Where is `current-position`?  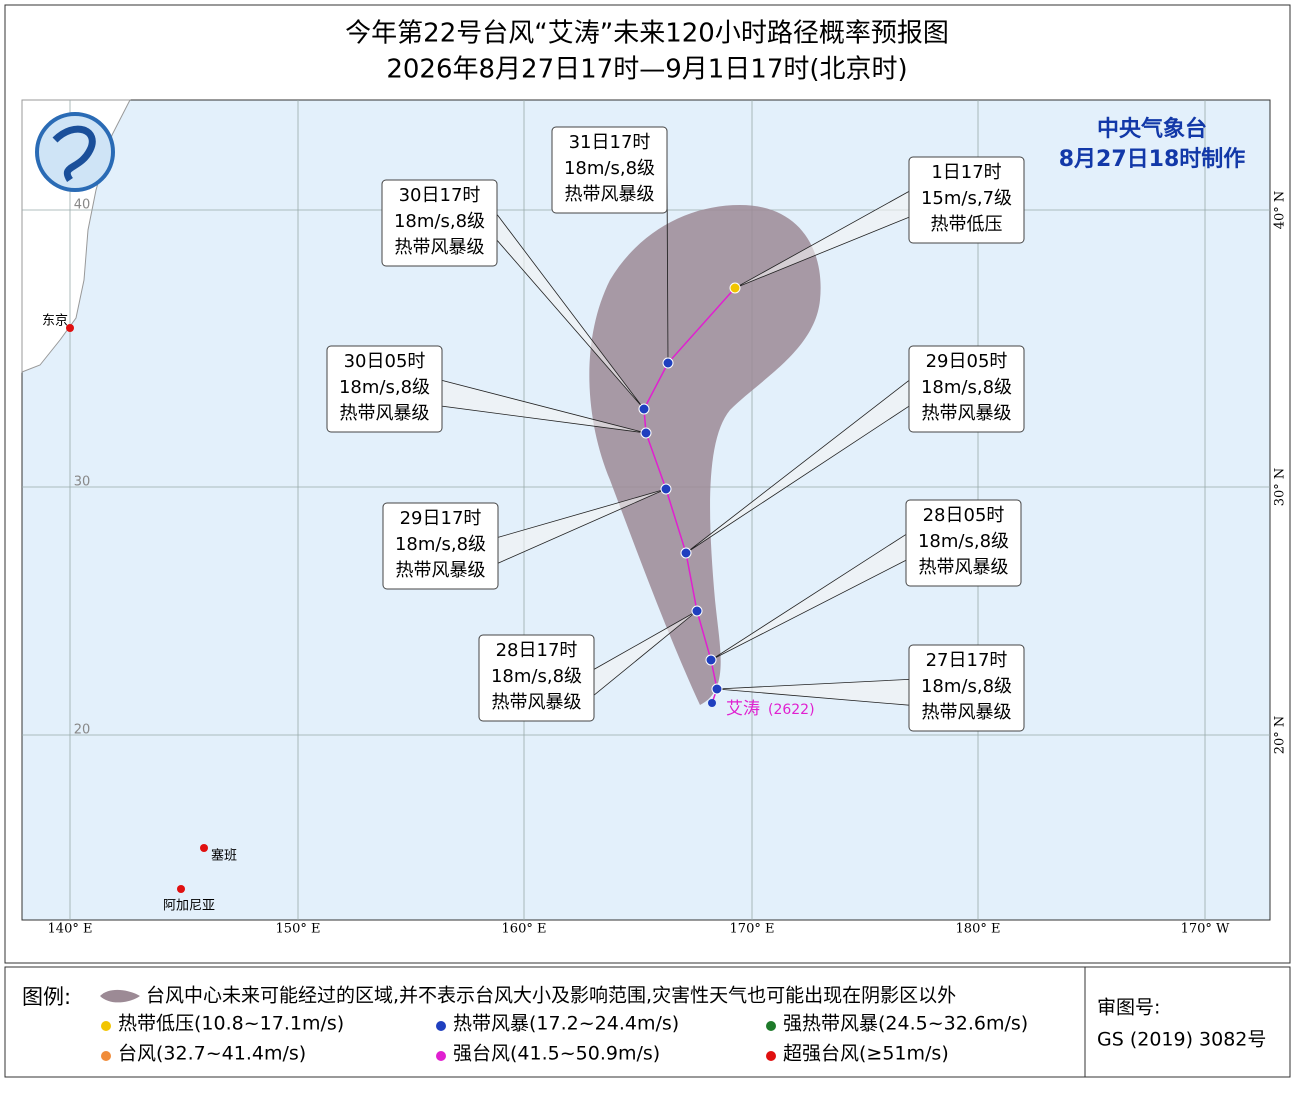 current-position is located at coordinates (712, 703).